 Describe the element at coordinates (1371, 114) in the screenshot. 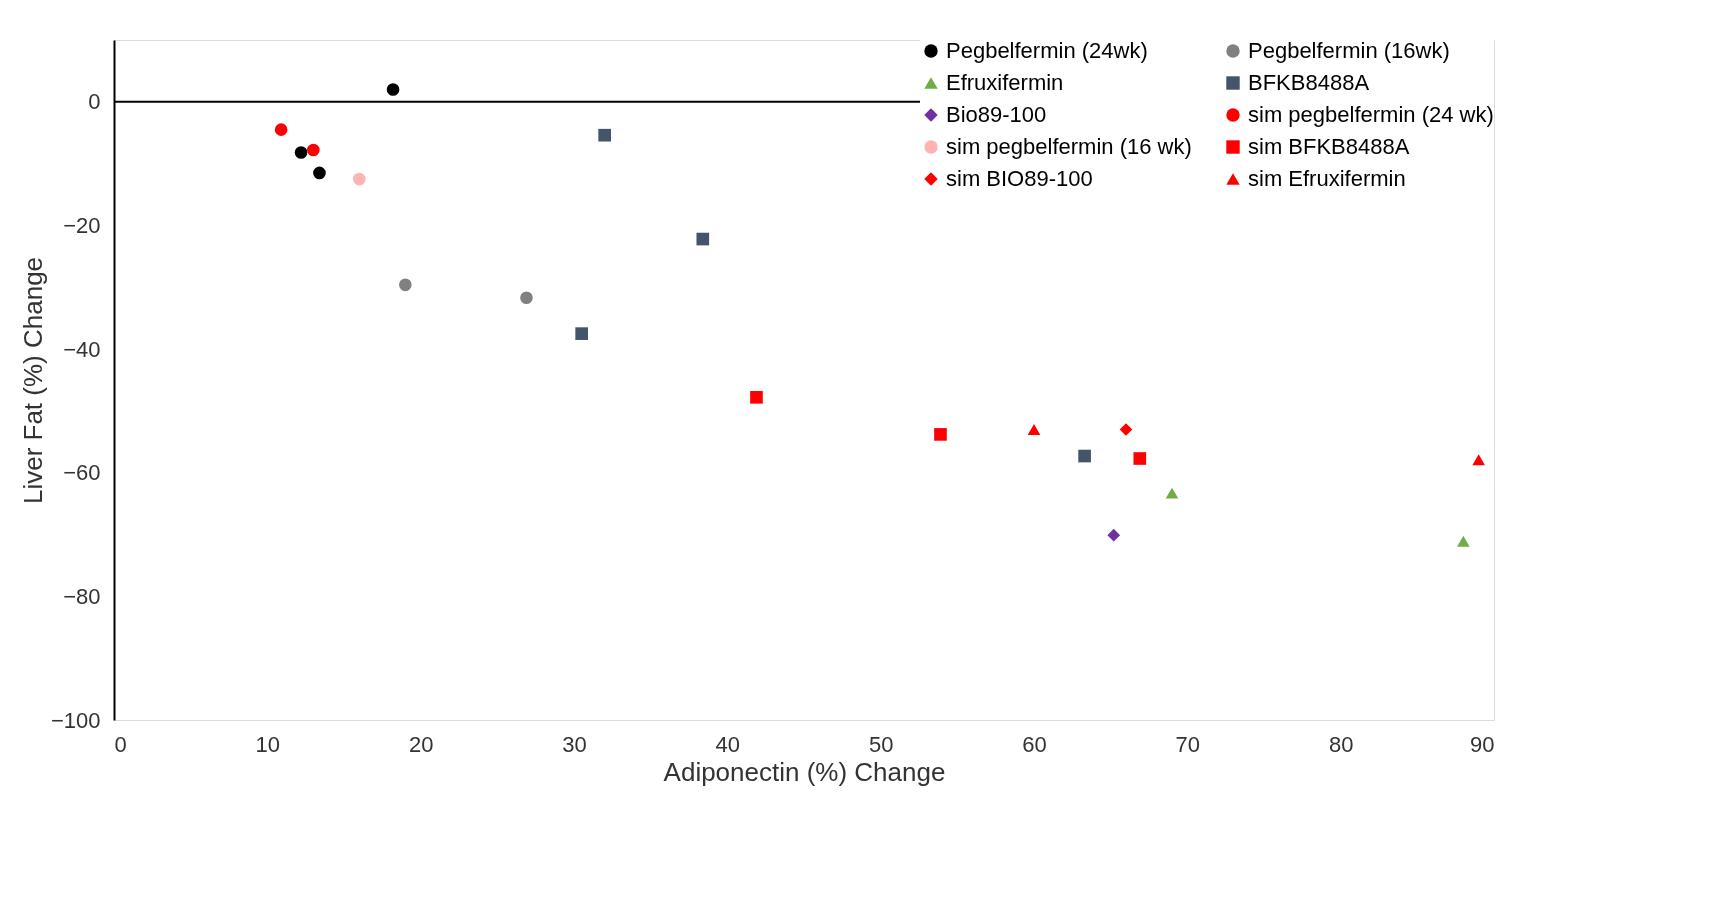

I see `legend-label: sim pegbelfermin (24 wk)` at that location.